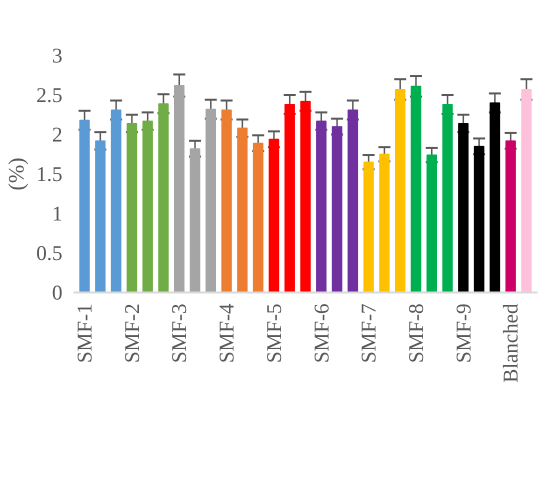 The width and height of the screenshot is (552, 481). What do you see at coordinates (226, 333) in the screenshot?
I see `x-tick-label: SMF-4` at bounding box center [226, 333].